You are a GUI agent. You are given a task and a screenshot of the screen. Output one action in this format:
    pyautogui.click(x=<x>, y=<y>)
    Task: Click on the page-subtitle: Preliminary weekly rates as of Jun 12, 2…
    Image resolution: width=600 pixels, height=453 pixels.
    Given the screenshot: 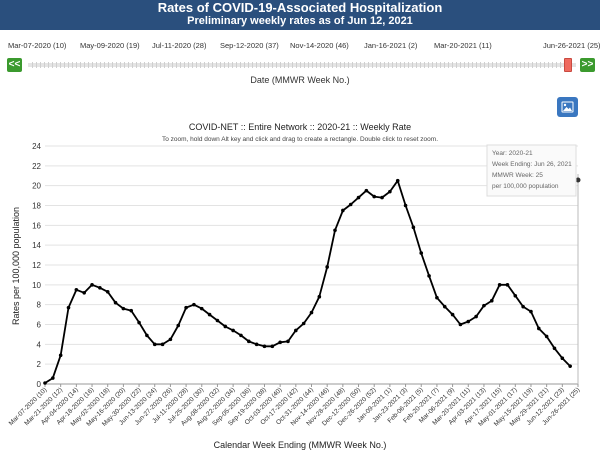 What is the action you would take?
    pyautogui.click(x=300, y=21)
    